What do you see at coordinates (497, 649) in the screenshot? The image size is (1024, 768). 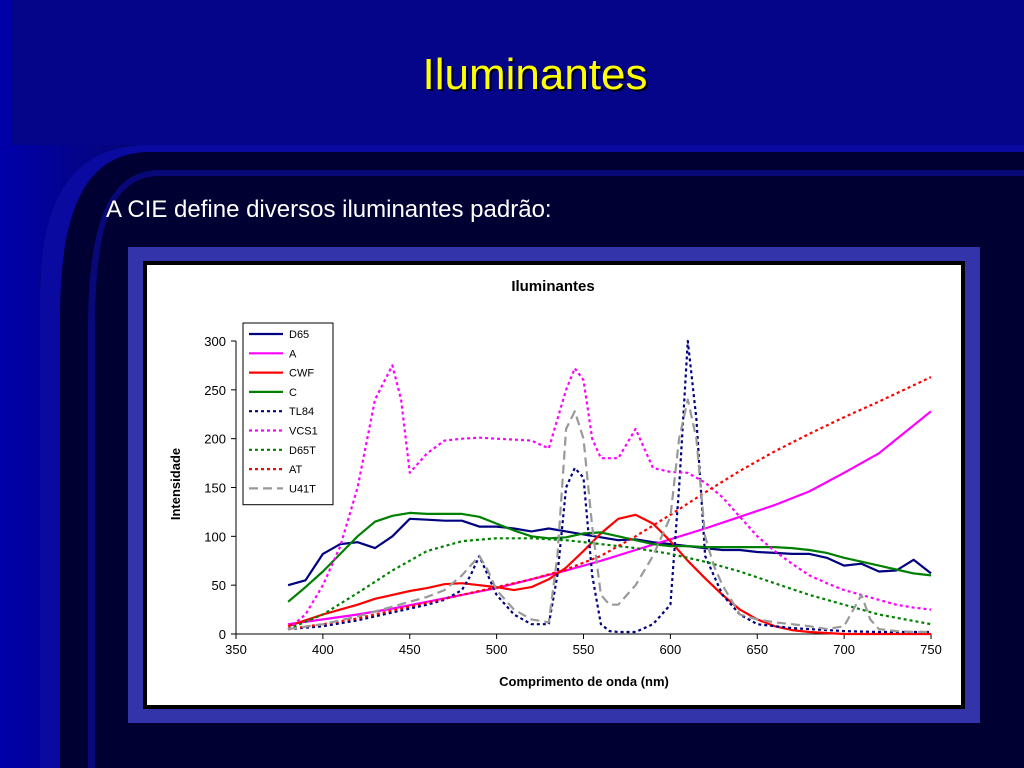 I see `x-tick-label: 500` at bounding box center [497, 649].